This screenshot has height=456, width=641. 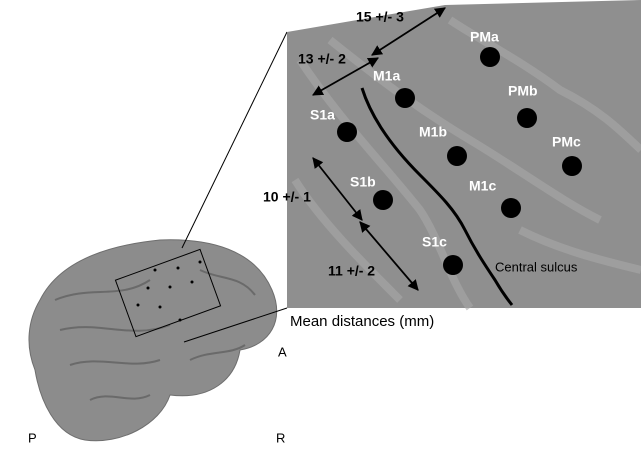 What do you see at coordinates (362, 321) in the screenshot?
I see `caption: Mean distances (mm)` at bounding box center [362, 321].